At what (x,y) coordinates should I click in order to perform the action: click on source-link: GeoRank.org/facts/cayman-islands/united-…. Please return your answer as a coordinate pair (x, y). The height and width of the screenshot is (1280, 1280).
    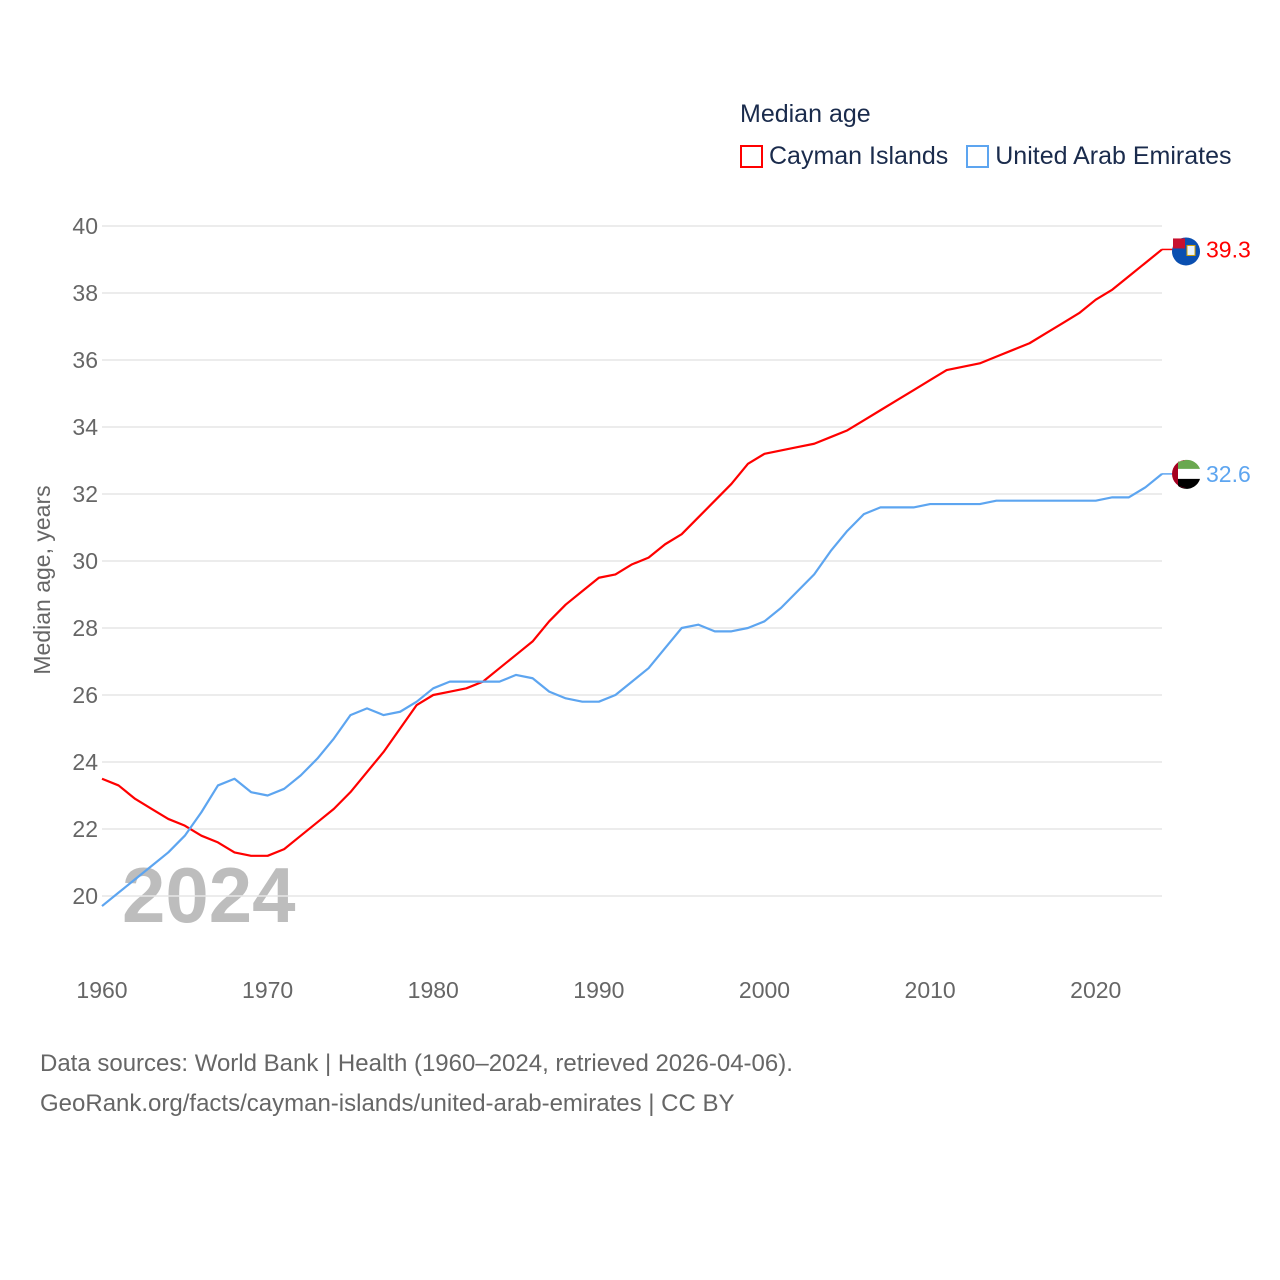
    Looking at the image, I should click on (387, 1103).